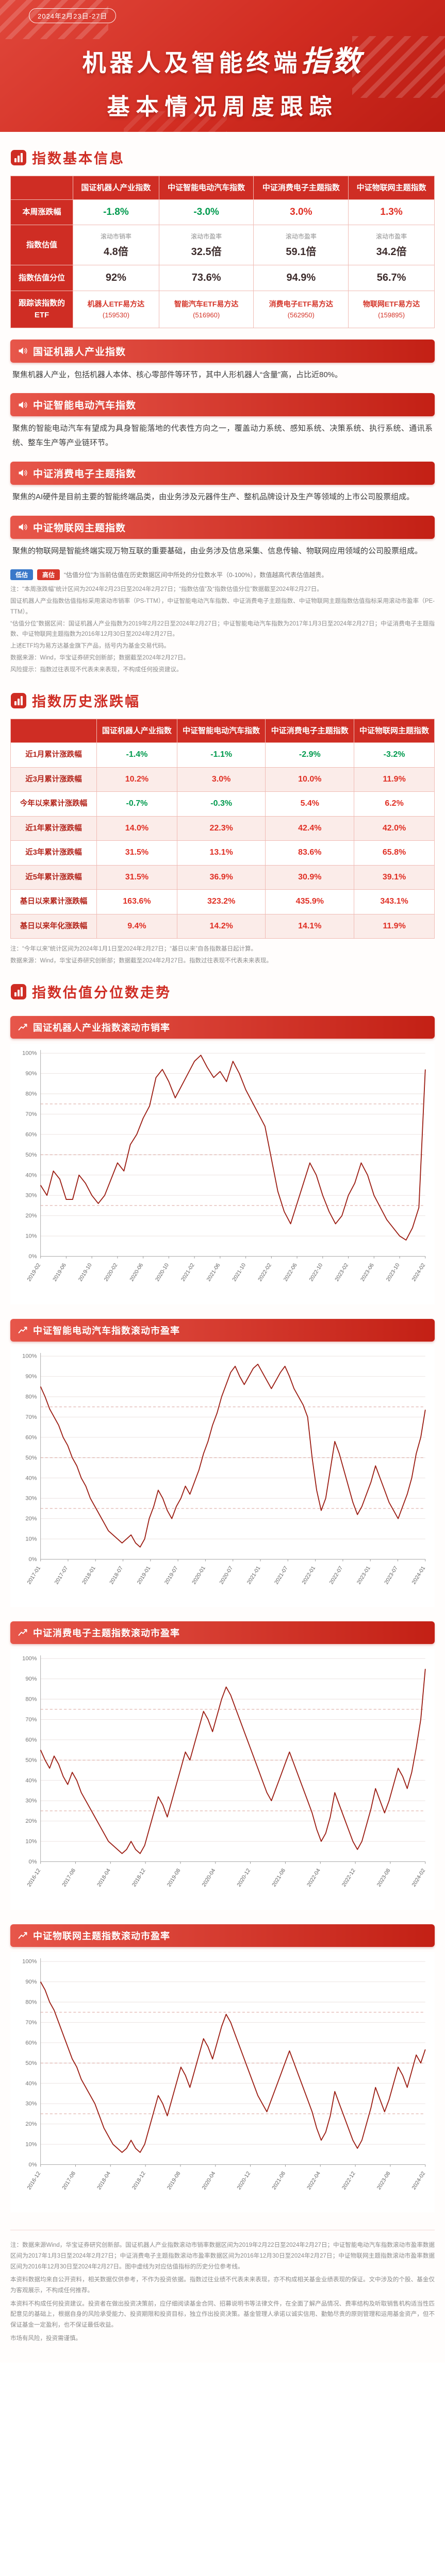 This screenshot has width=445, height=2576. Describe the element at coordinates (301, 236) in the screenshot. I see `metric-name: 滚动市盈率` at that location.